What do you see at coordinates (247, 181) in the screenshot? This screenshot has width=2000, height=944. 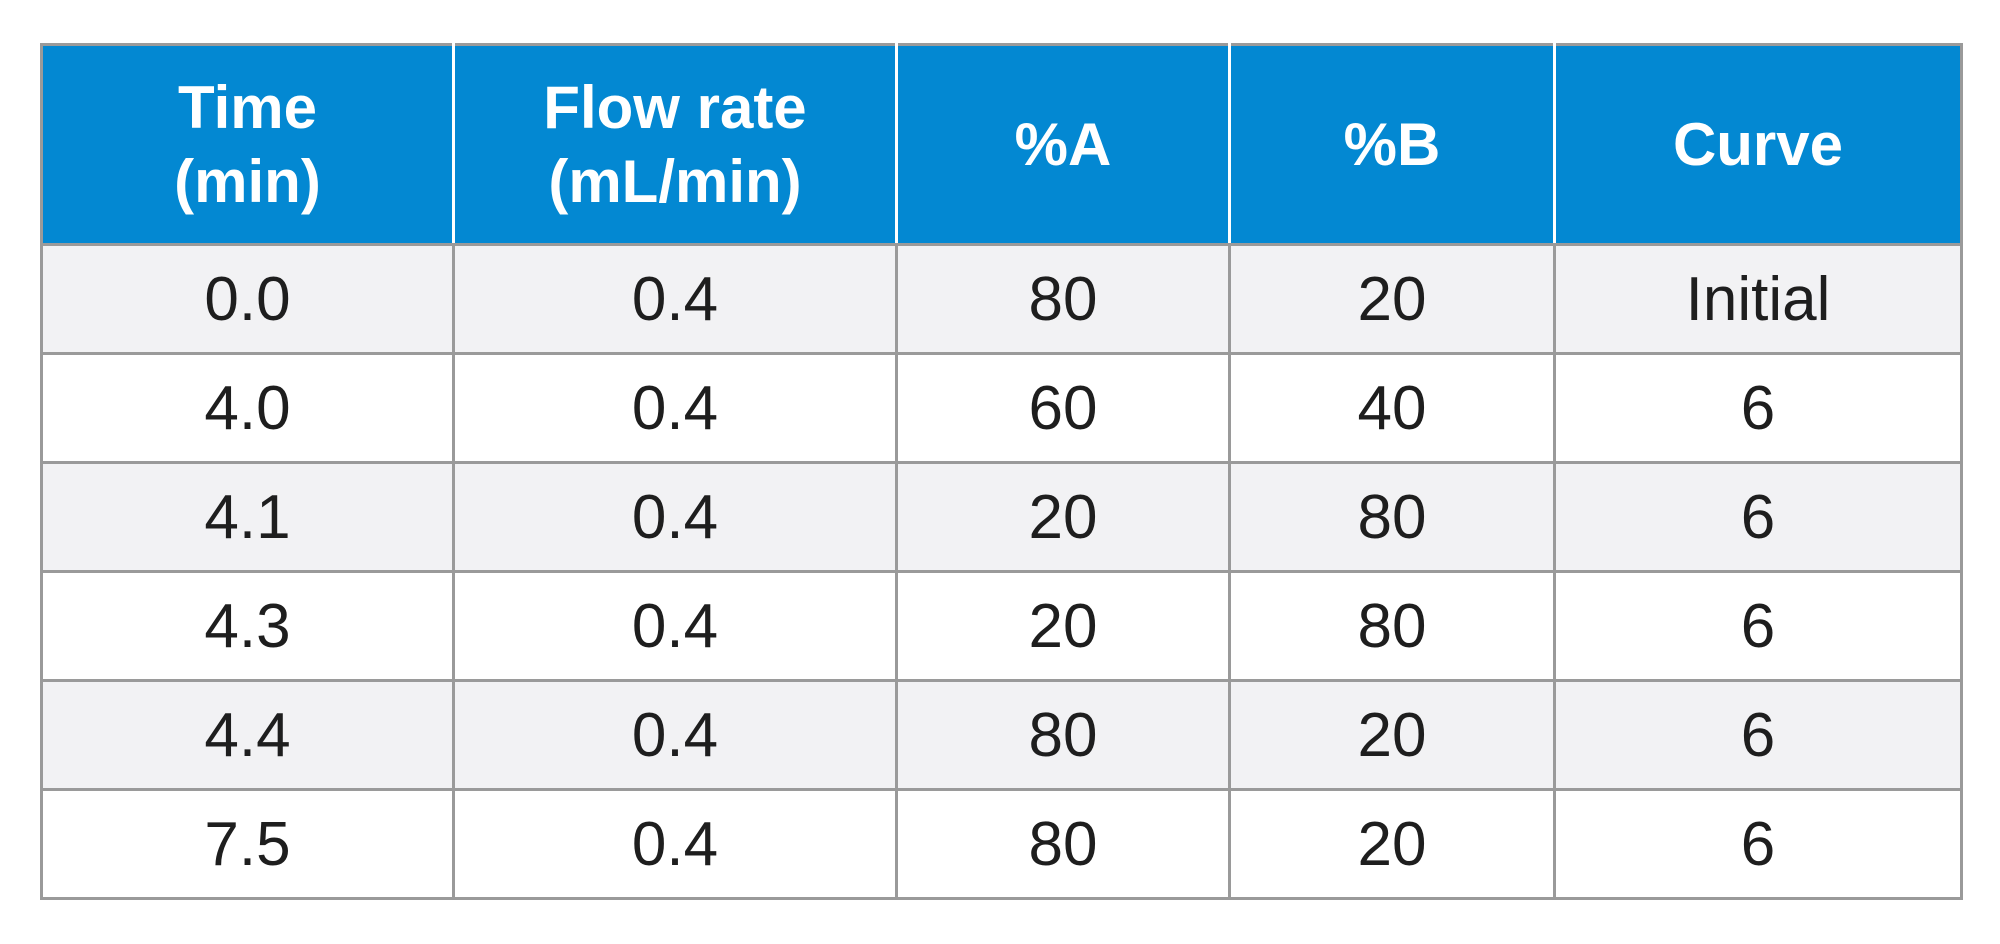 I see `header-time-line2: (min)` at bounding box center [247, 181].